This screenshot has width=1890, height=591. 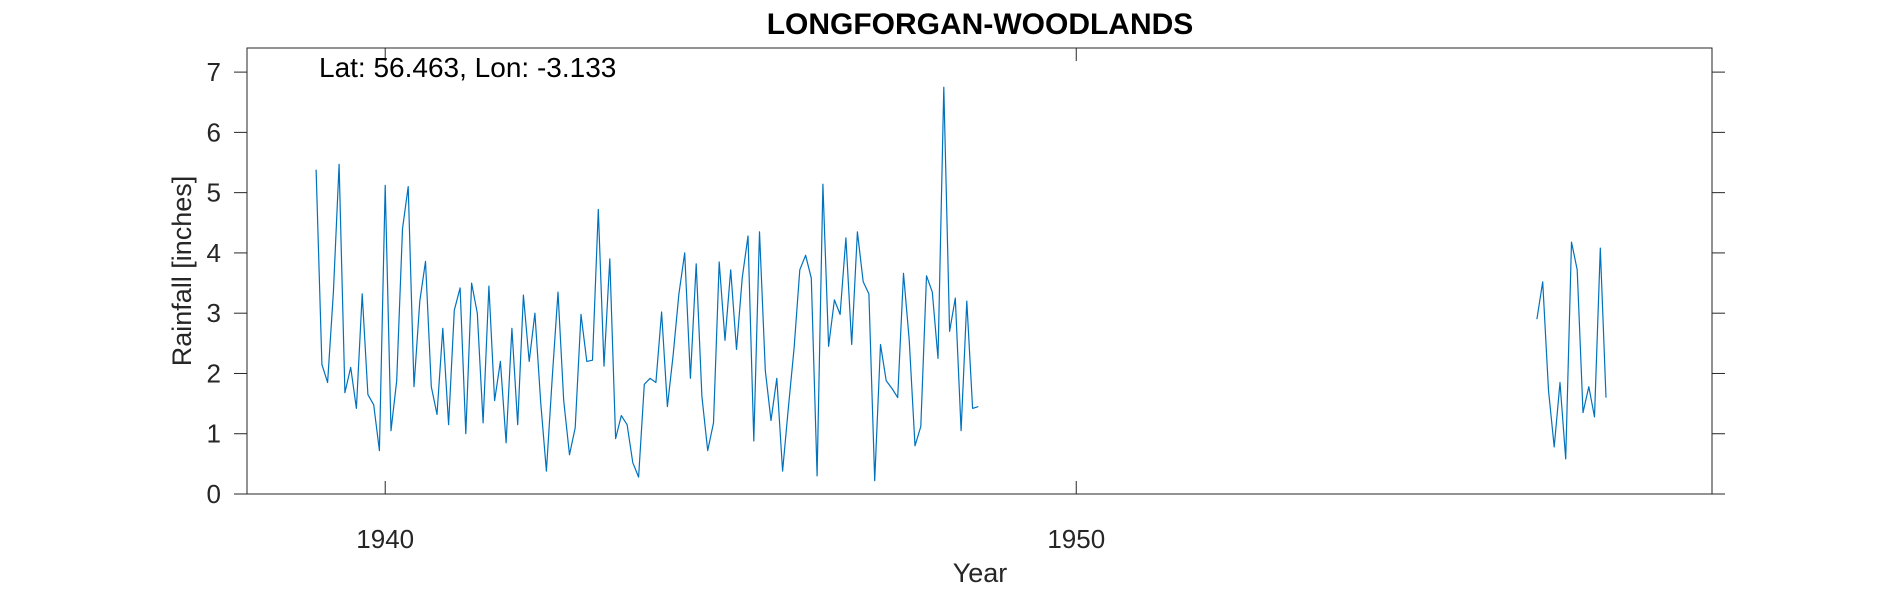 I want to click on x-tick-label: 1950, so click(x=1076, y=539).